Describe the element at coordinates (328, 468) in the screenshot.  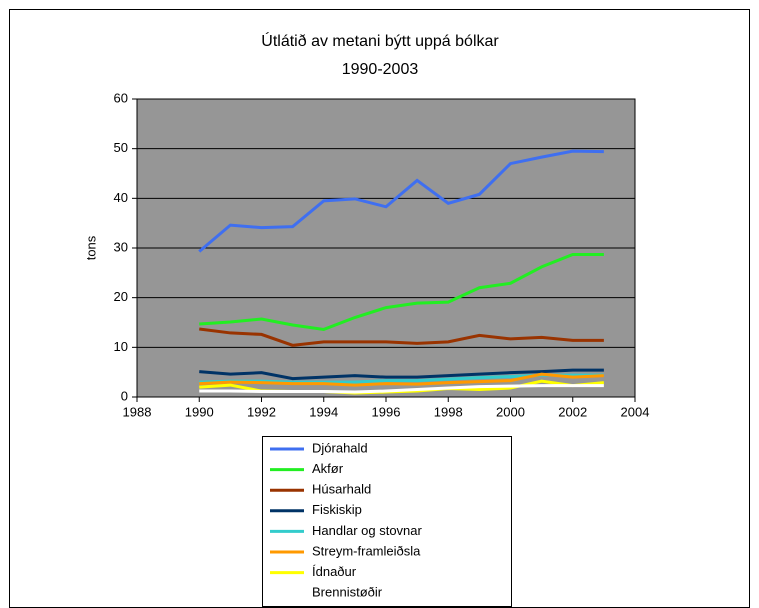
I see `legend-label: Akfør` at that location.